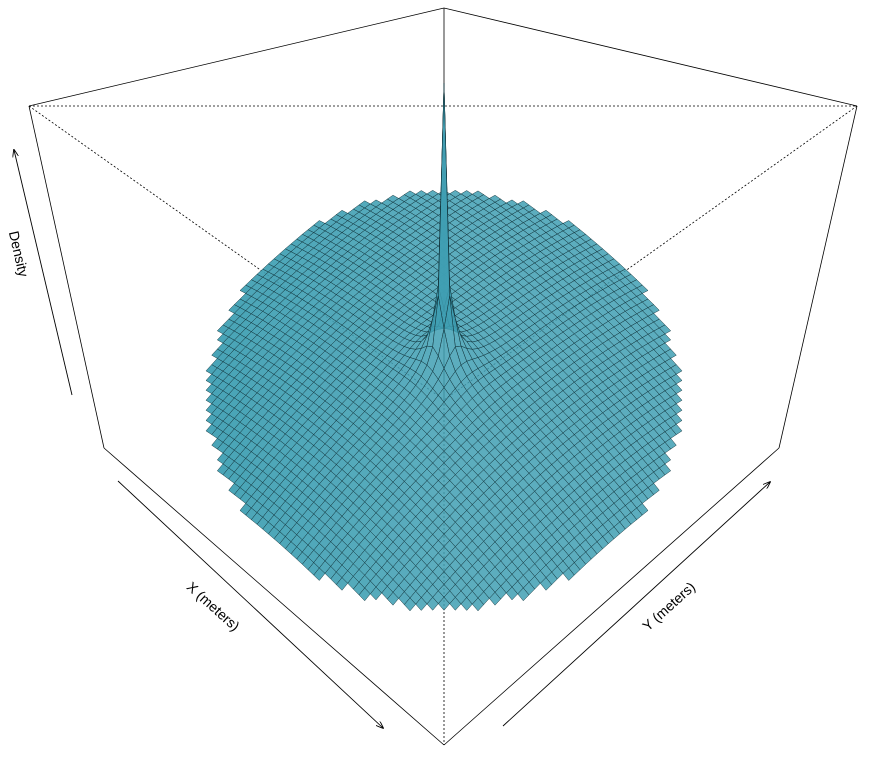  I want to click on z-axis-label: Density, so click(19, 253).